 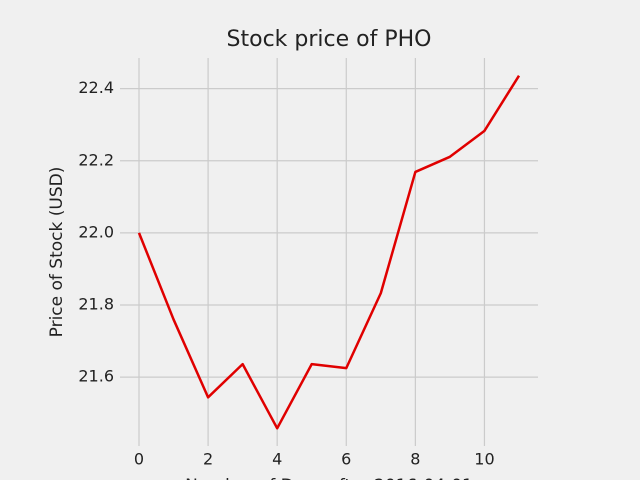 What do you see at coordinates (329, 39) in the screenshot?
I see `chart-title: Stock price of PHO` at bounding box center [329, 39].